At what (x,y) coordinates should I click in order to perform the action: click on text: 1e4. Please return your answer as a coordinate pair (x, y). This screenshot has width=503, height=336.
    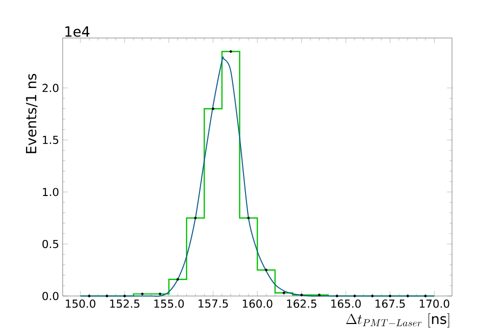
    Looking at the image, I should click on (77, 31).